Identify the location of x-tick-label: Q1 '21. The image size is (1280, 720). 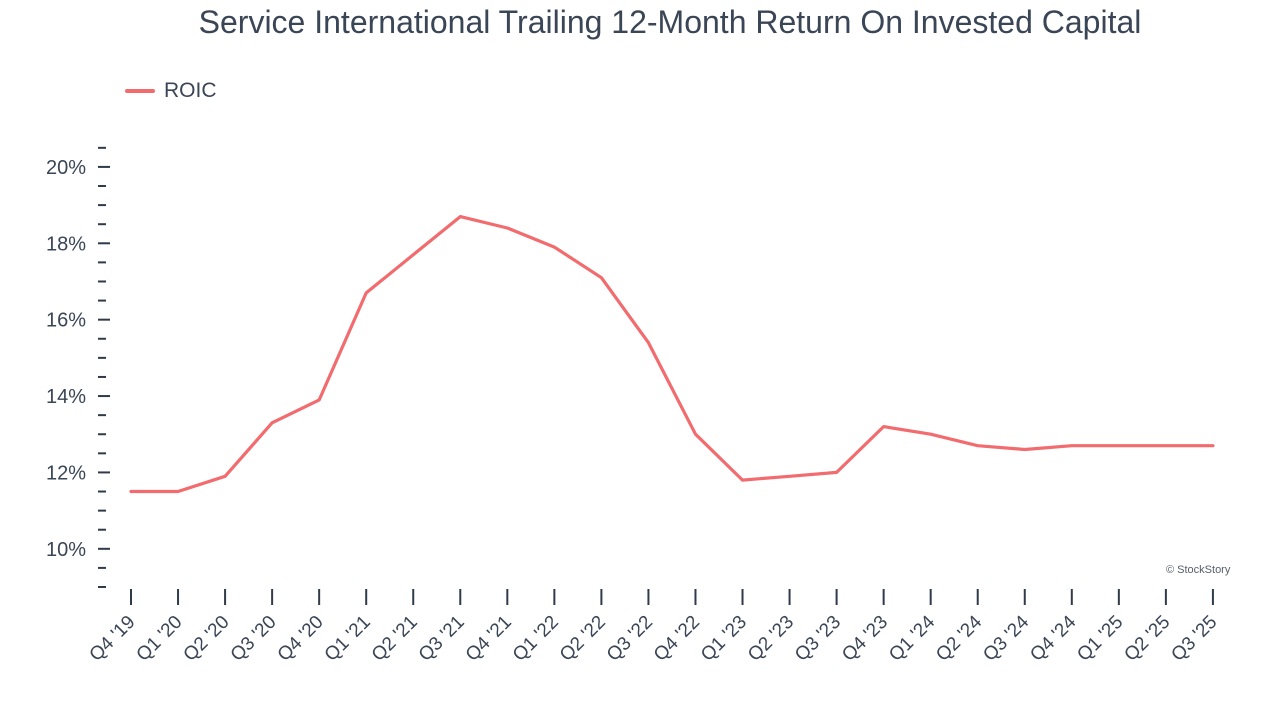
(348, 639).